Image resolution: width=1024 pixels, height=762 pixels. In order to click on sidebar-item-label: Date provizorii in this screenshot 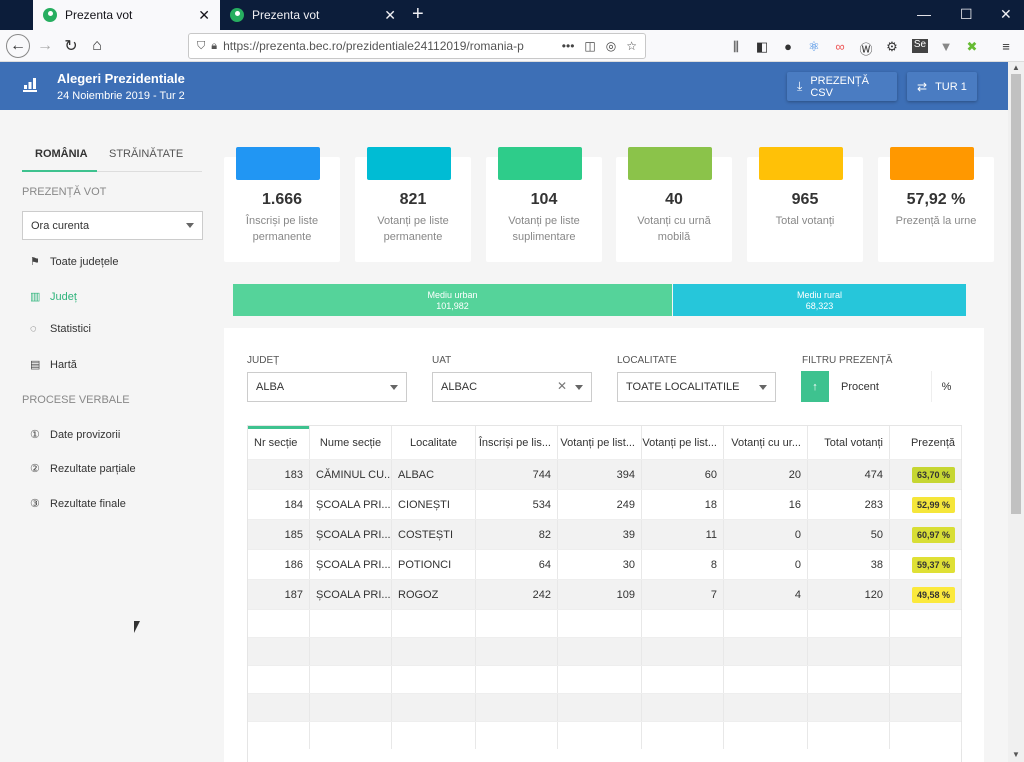, I will do `click(85, 434)`.